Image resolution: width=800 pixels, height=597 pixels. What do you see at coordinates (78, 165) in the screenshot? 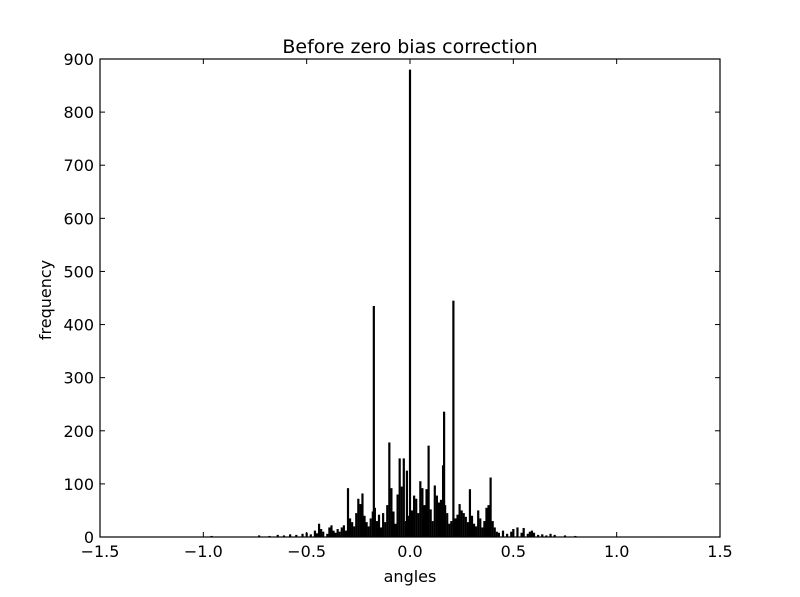
I see `y-tick-label: 700` at bounding box center [78, 165].